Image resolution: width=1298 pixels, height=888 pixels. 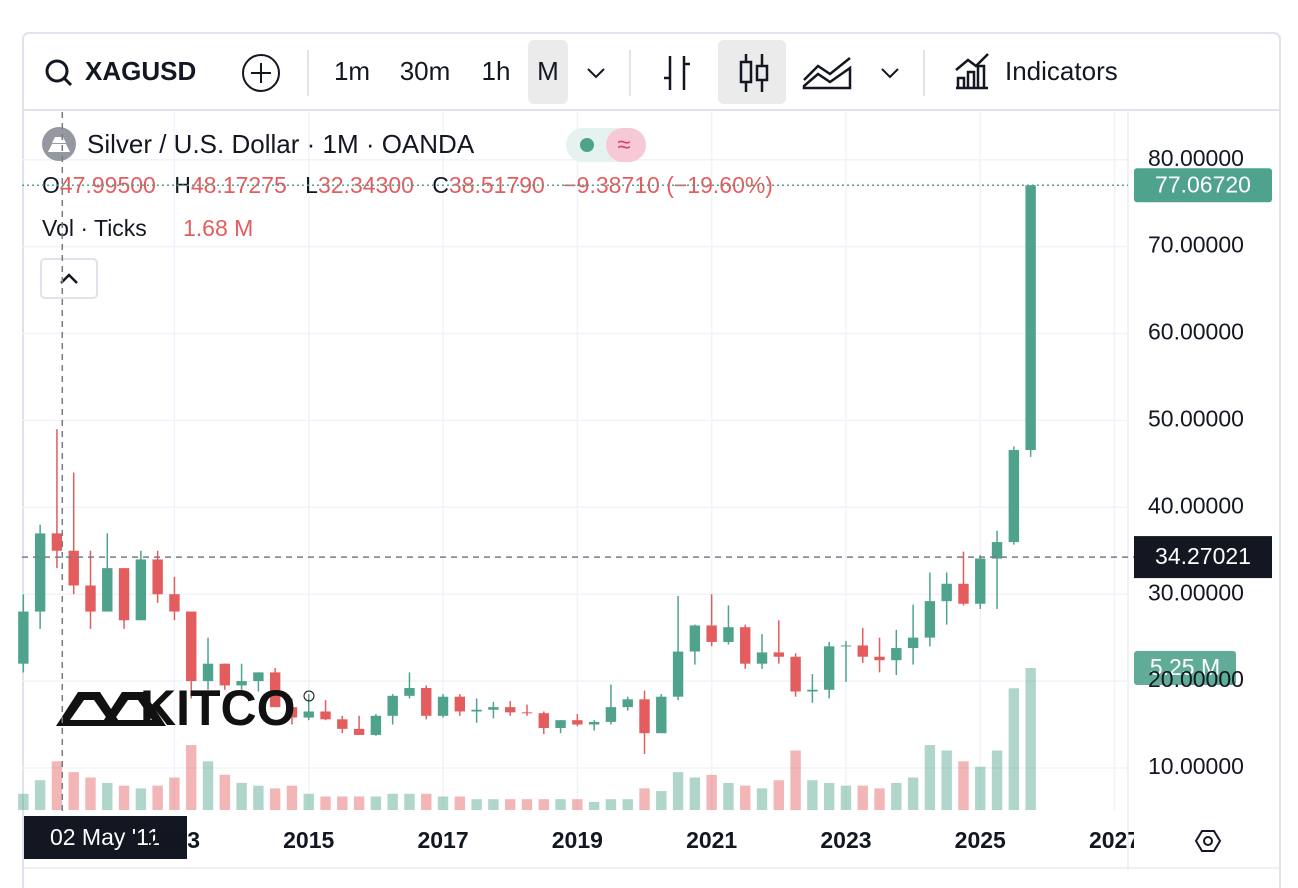 What do you see at coordinates (51, 185) in the screenshot?
I see `ohlc-key: O` at bounding box center [51, 185].